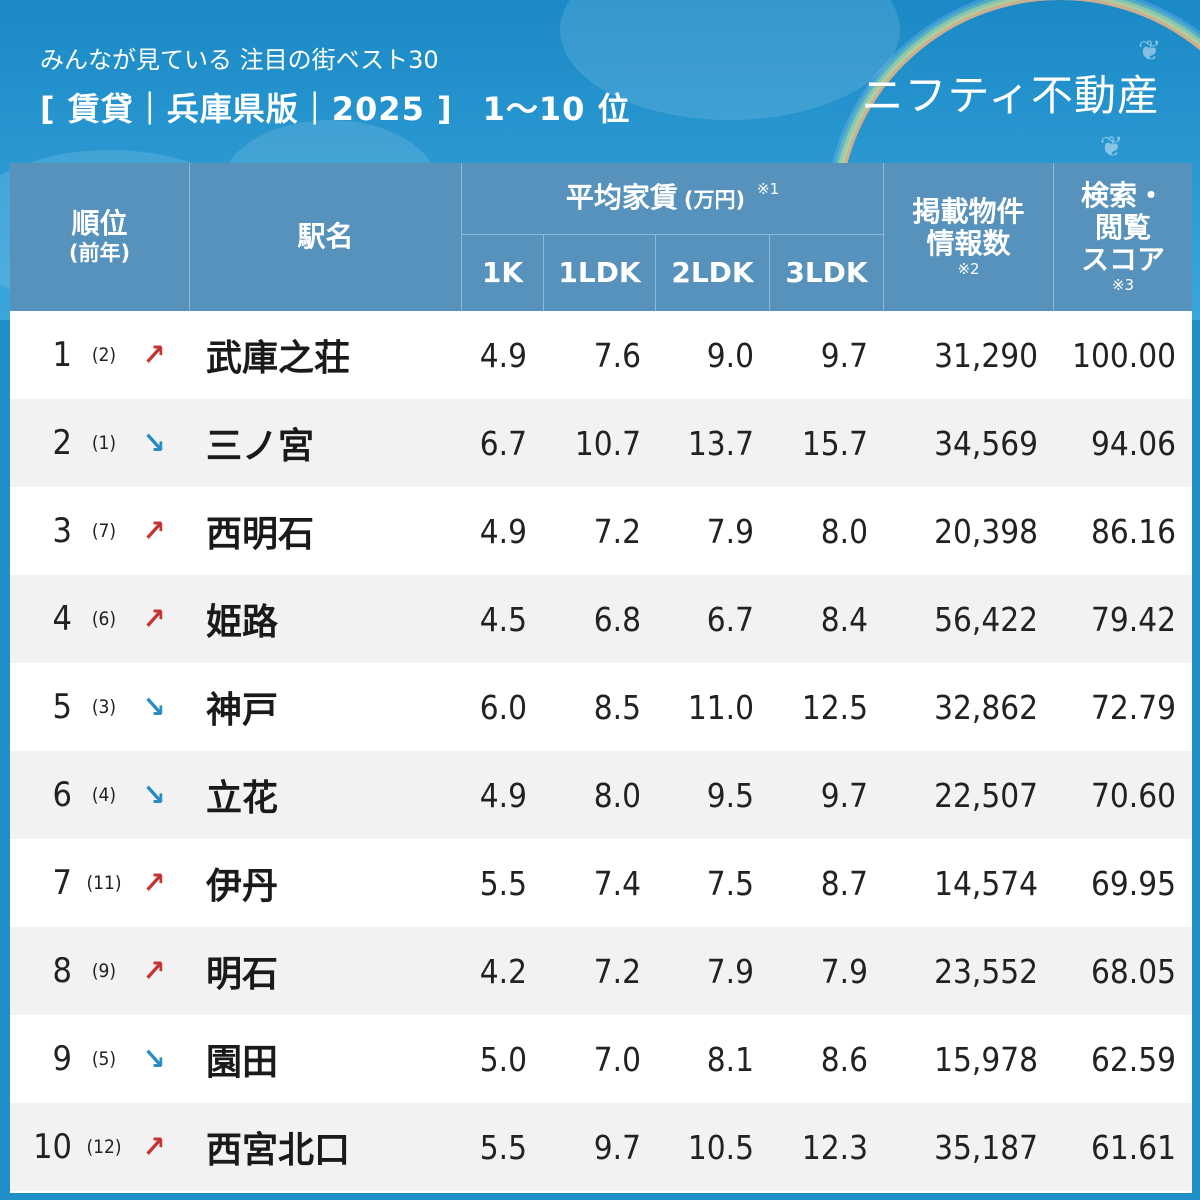  I want to click on table-row: 8 (9) ↗ 明石 4.2 7.2 7.9 7.9 23,552 68.05, so click(601, 971).